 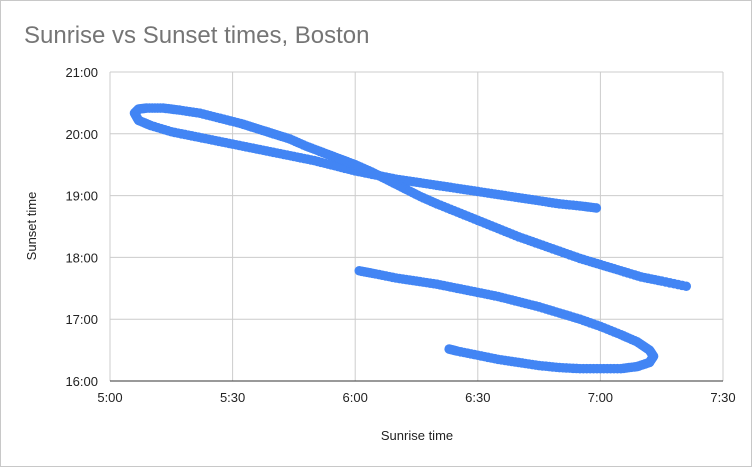 What do you see at coordinates (81, 319) in the screenshot?
I see `y-tick-label: 17:00` at bounding box center [81, 319].